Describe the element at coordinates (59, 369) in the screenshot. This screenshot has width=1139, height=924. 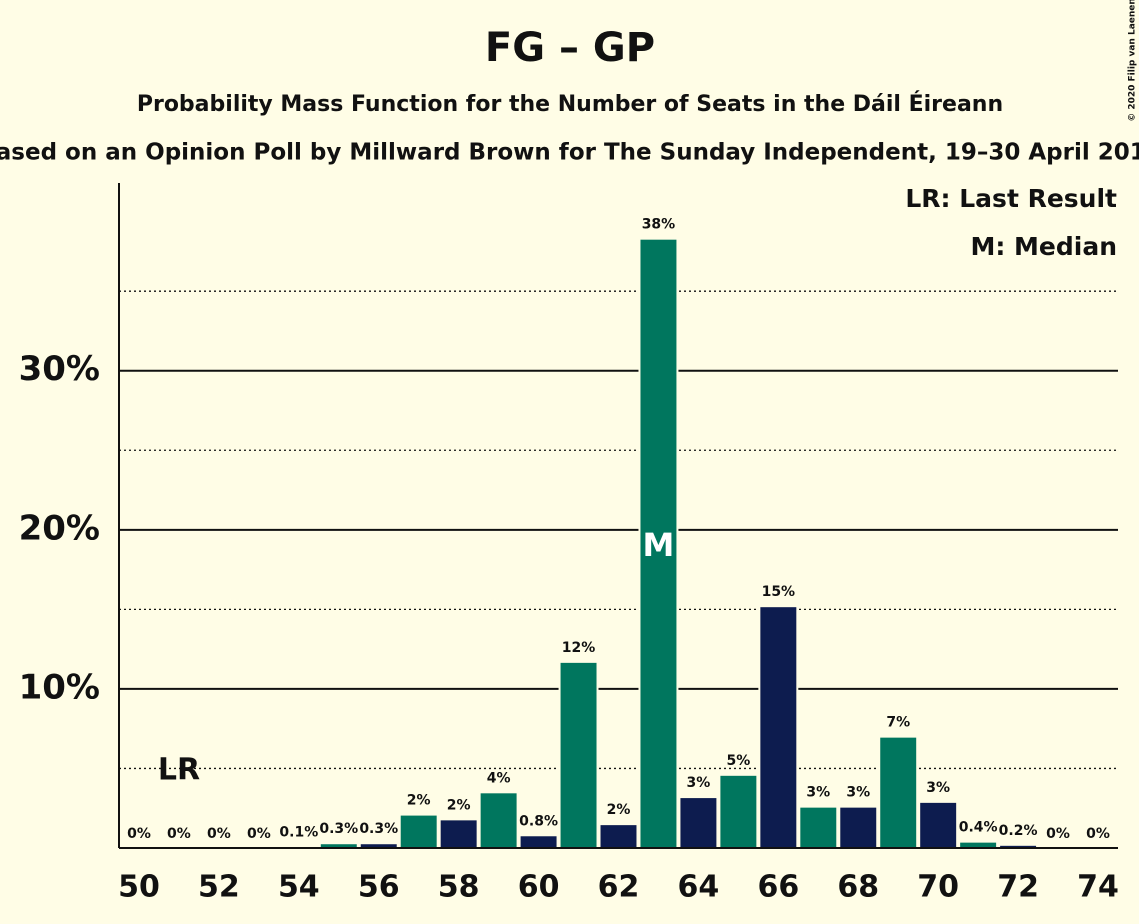
I see `y-tick-label: 30%` at that location.